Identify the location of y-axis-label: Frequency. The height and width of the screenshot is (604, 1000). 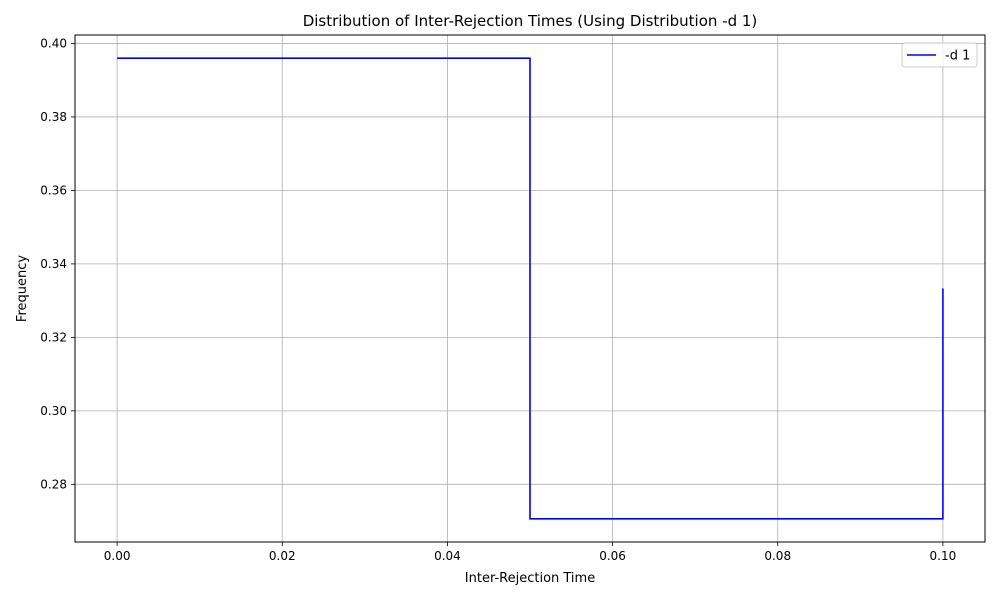
(22, 288).